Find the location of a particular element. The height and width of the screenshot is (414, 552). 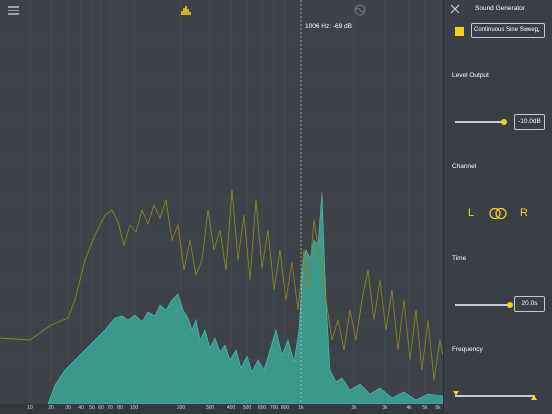

time-slider is located at coordinates (483, 305).